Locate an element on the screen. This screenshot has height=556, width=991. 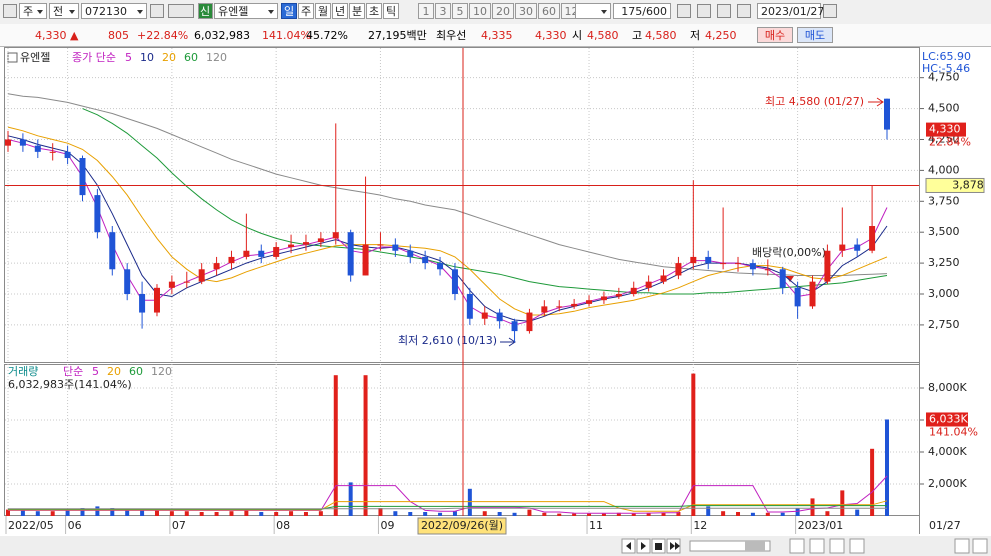
interval-button: 1 is located at coordinates (426, 11).